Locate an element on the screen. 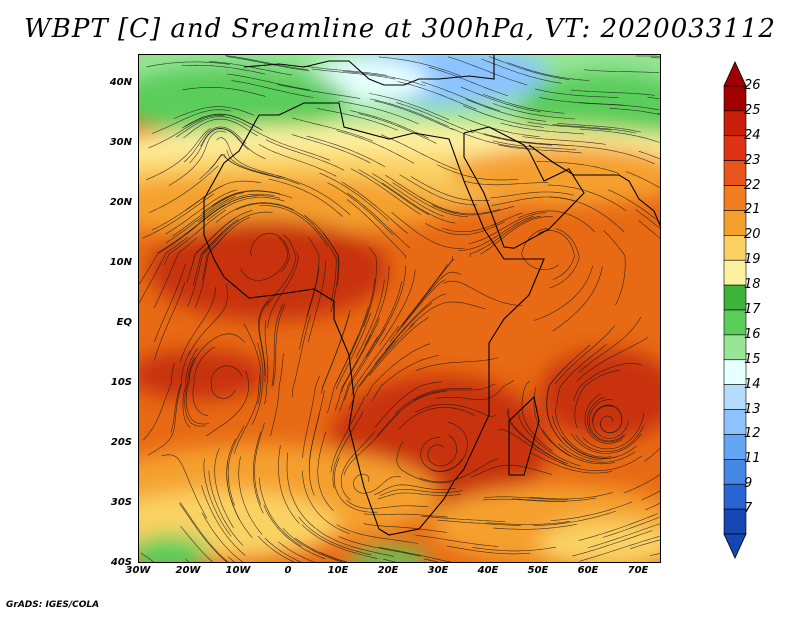 Image resolution: width=800 pixels, height=618 pixels. lon-tick-label: 30E is located at coordinates (438, 570).